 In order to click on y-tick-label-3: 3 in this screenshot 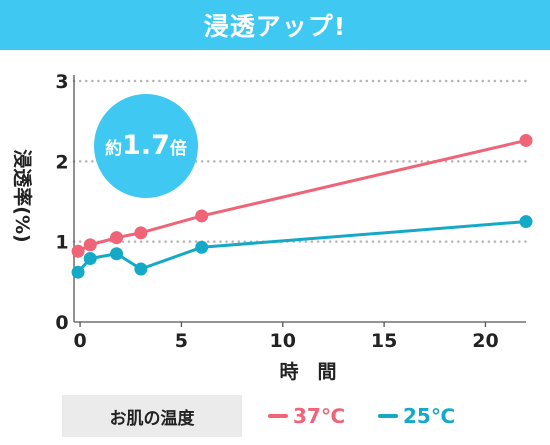, I will do `click(61, 82)`.